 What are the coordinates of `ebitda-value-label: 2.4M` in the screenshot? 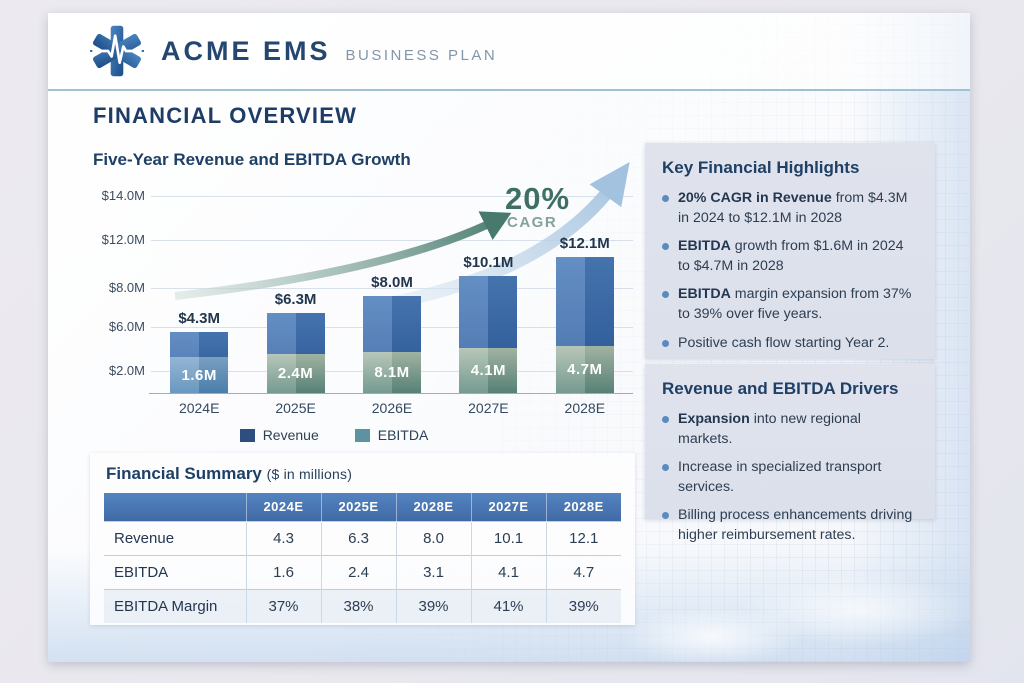 It's located at (295, 373).